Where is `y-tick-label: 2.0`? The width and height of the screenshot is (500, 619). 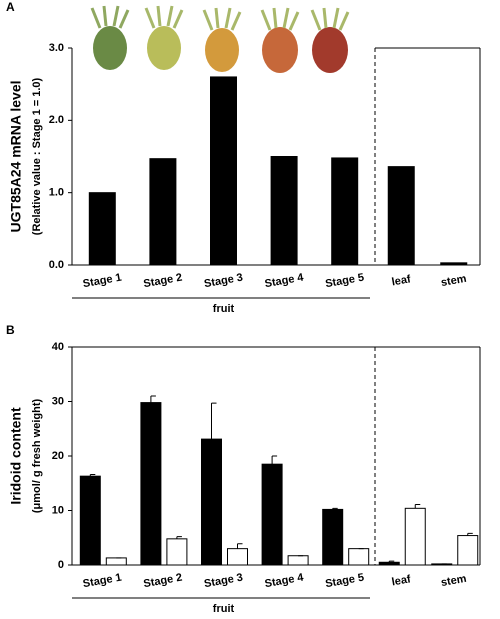 y-tick-label: 2.0 is located at coordinates (56, 120).